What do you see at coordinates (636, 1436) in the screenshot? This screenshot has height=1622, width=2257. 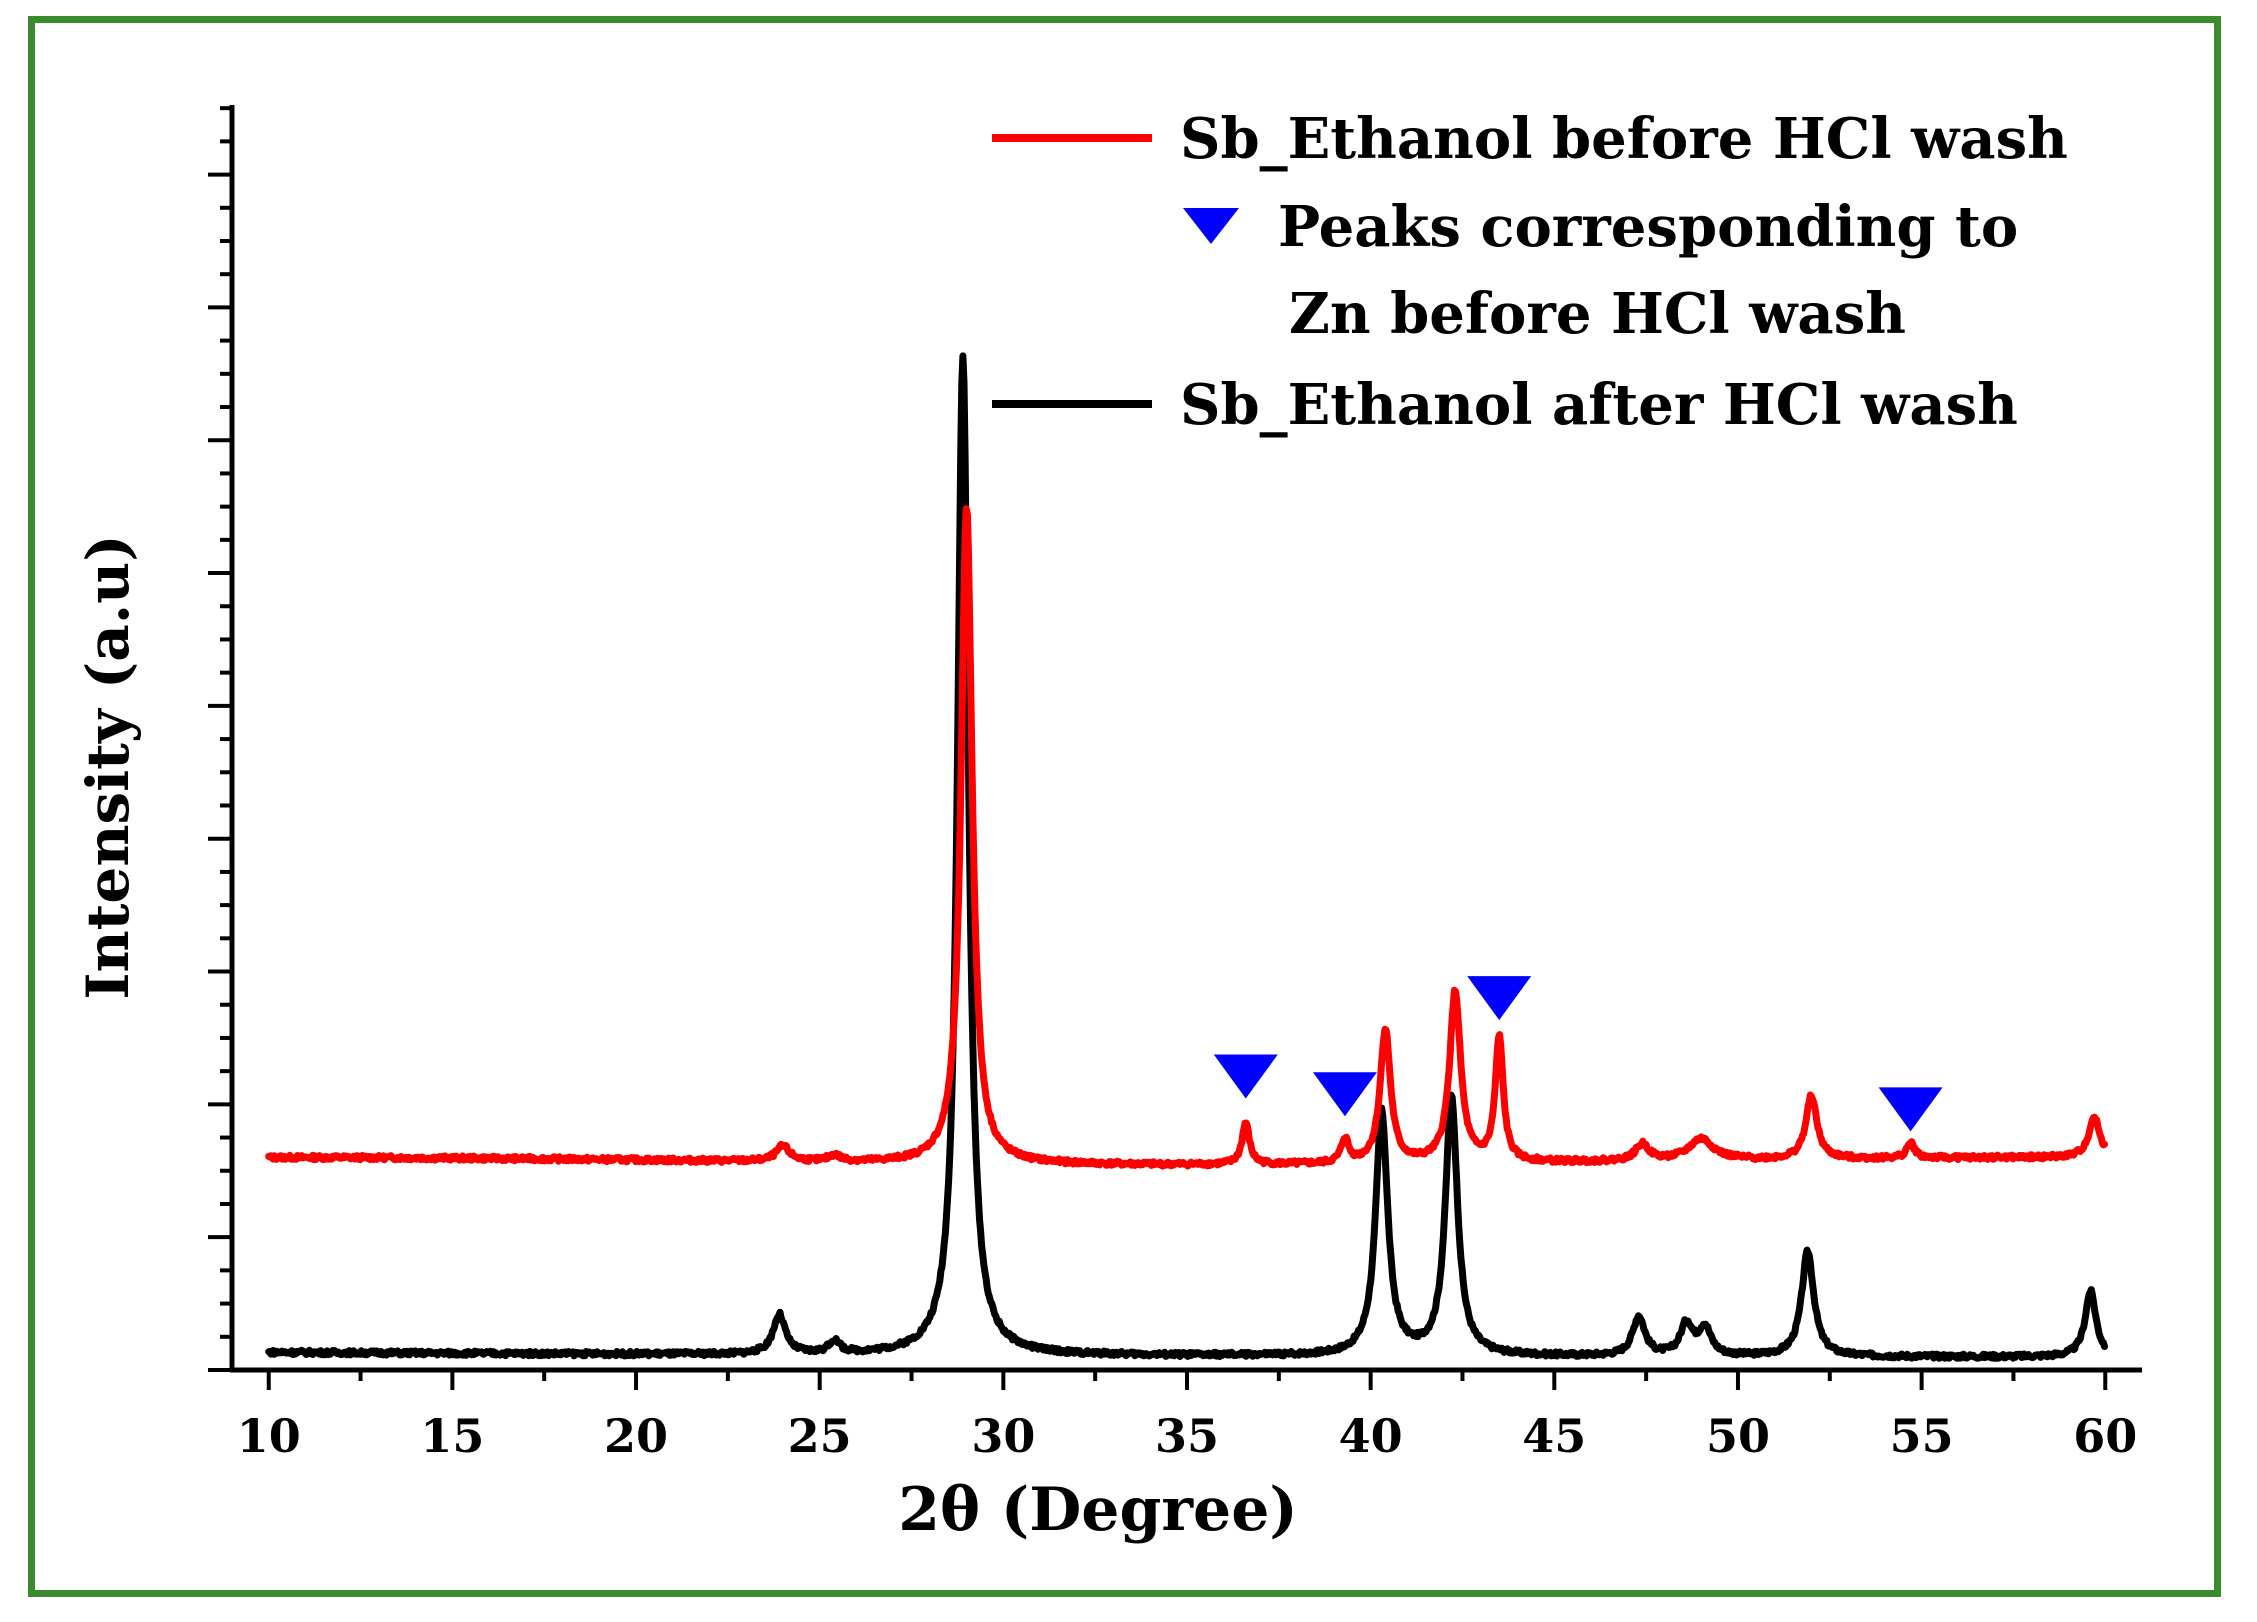 I see `x-tick-label: 20` at bounding box center [636, 1436].